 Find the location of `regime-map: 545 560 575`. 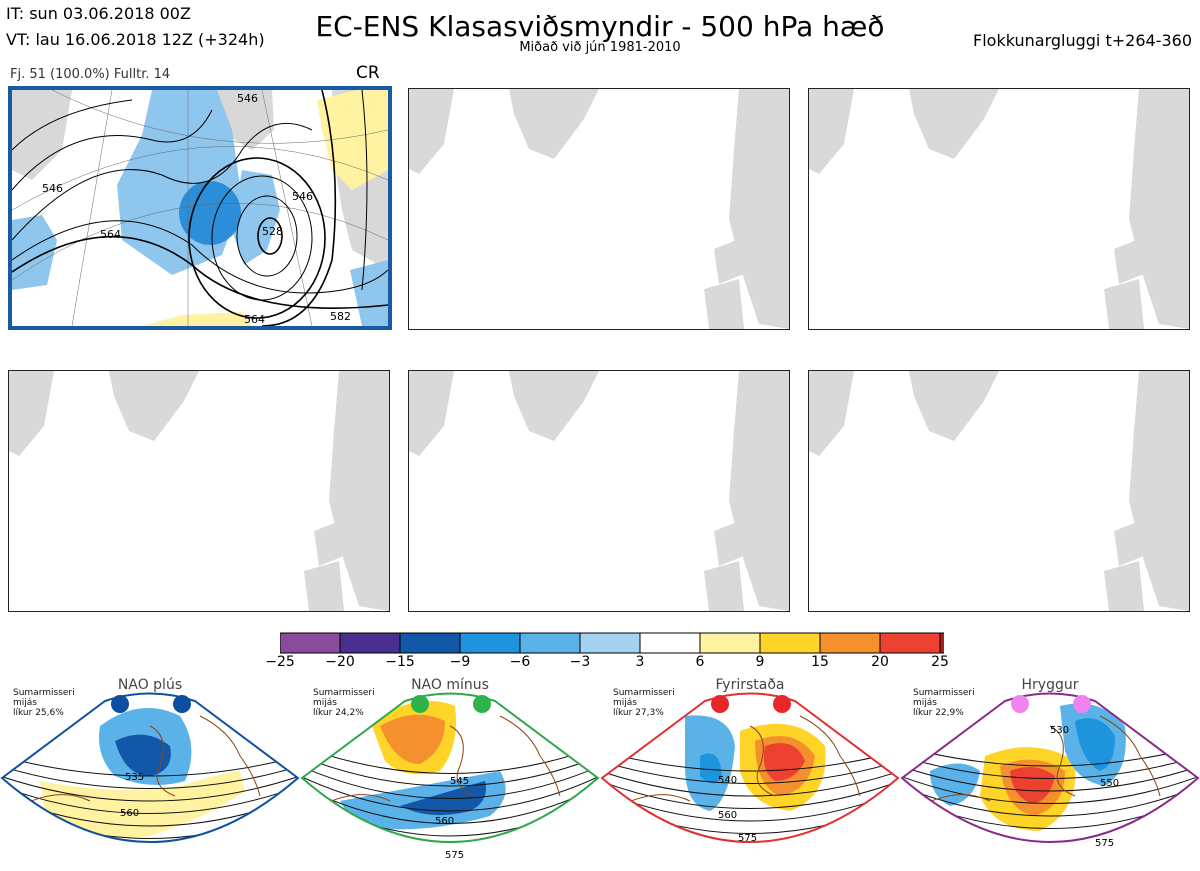

regime-map: 545 560 575 is located at coordinates (450, 776).